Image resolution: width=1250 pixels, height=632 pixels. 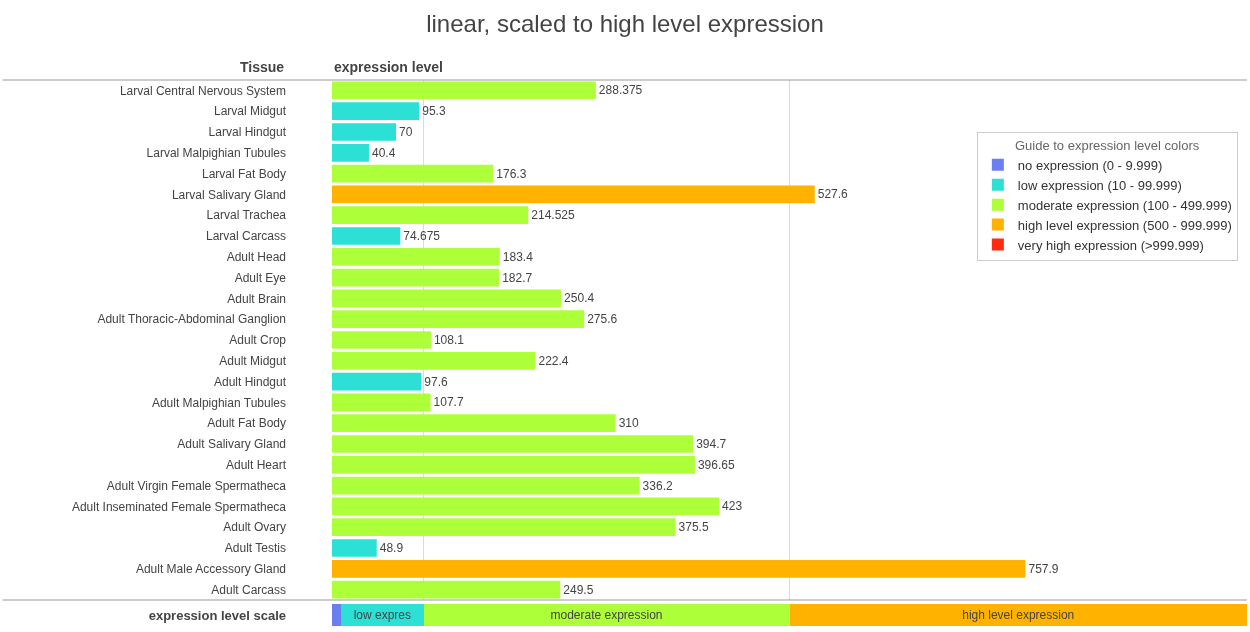 What do you see at coordinates (657, 485) in the screenshot?
I see `data-label: 336.2` at bounding box center [657, 485].